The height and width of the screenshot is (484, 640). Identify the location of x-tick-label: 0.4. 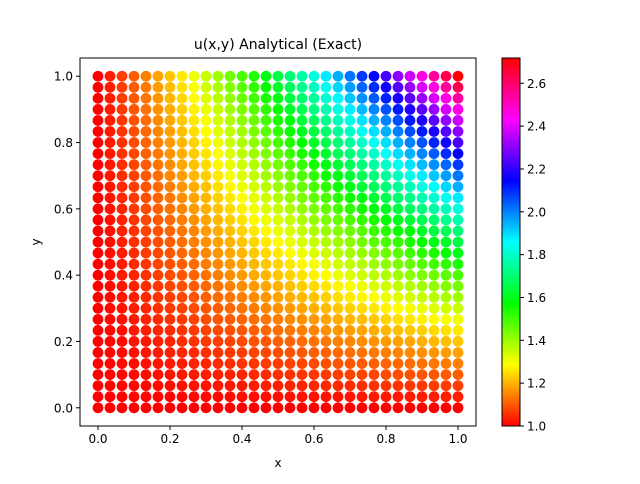
(241, 439).